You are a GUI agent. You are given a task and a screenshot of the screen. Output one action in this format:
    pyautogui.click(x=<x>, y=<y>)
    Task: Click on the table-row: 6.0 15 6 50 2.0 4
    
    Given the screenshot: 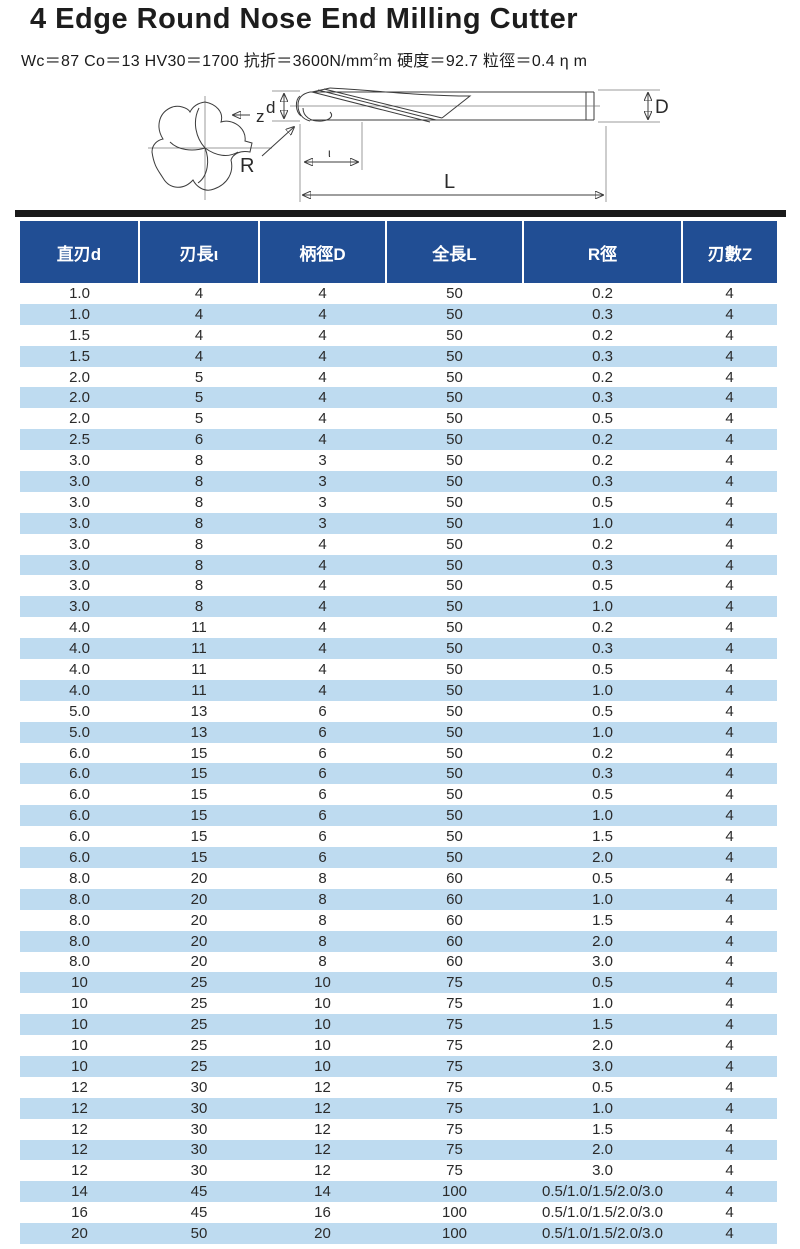 What is the action you would take?
    pyautogui.click(x=398, y=857)
    